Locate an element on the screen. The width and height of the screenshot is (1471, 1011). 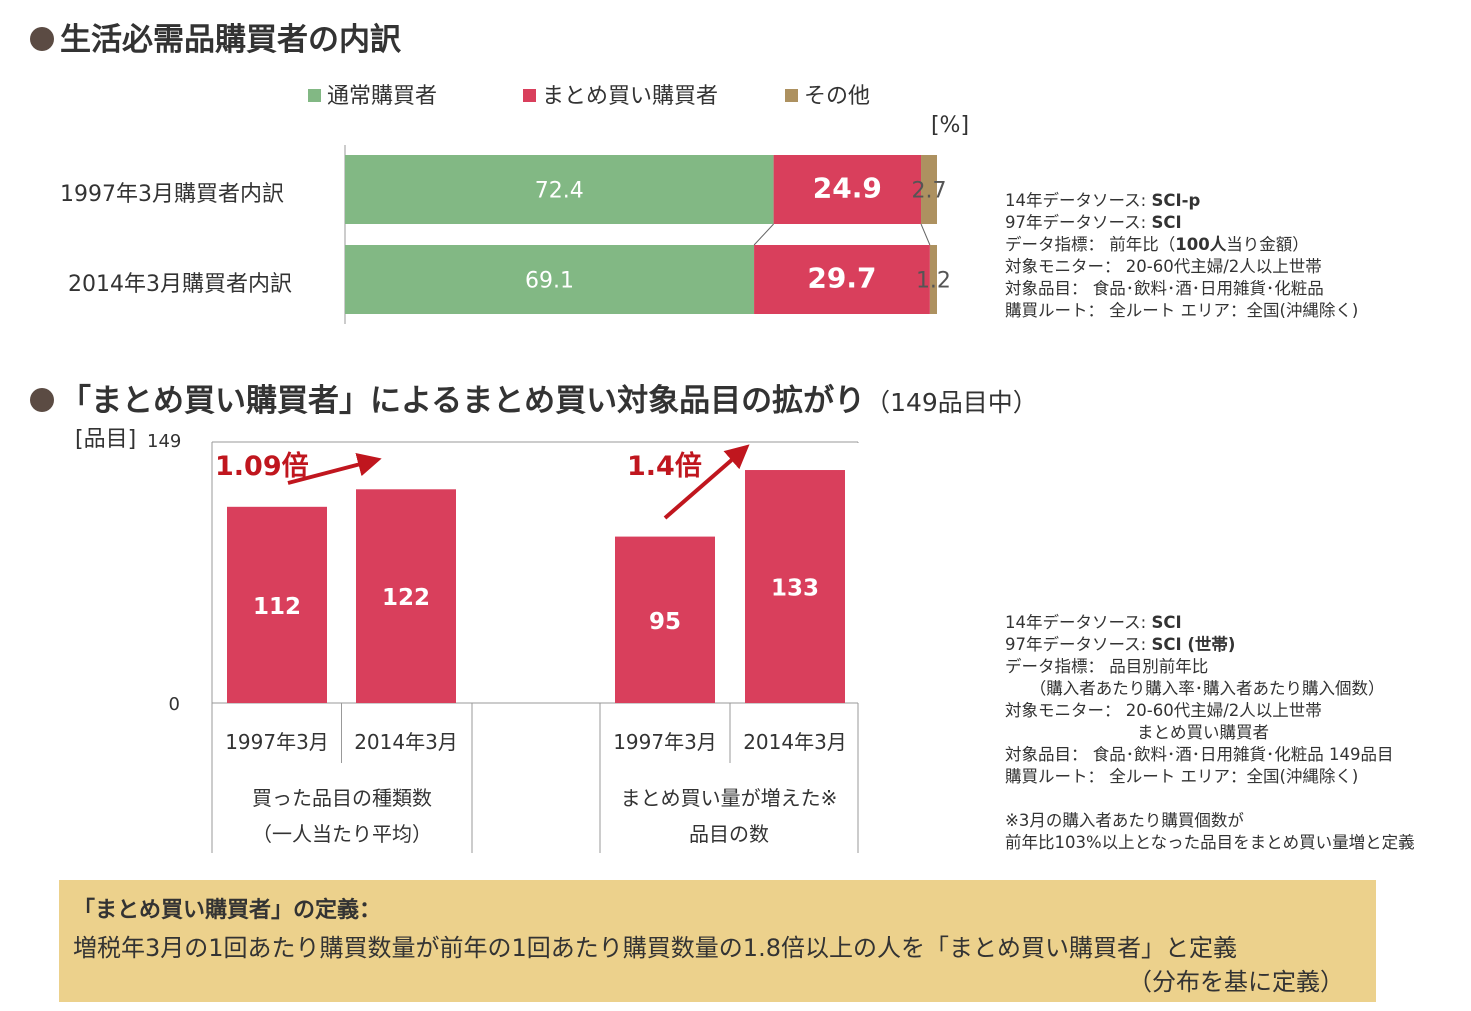
meta-line: 97年データソース: SCI (世帯) is located at coordinates (1210, 645).